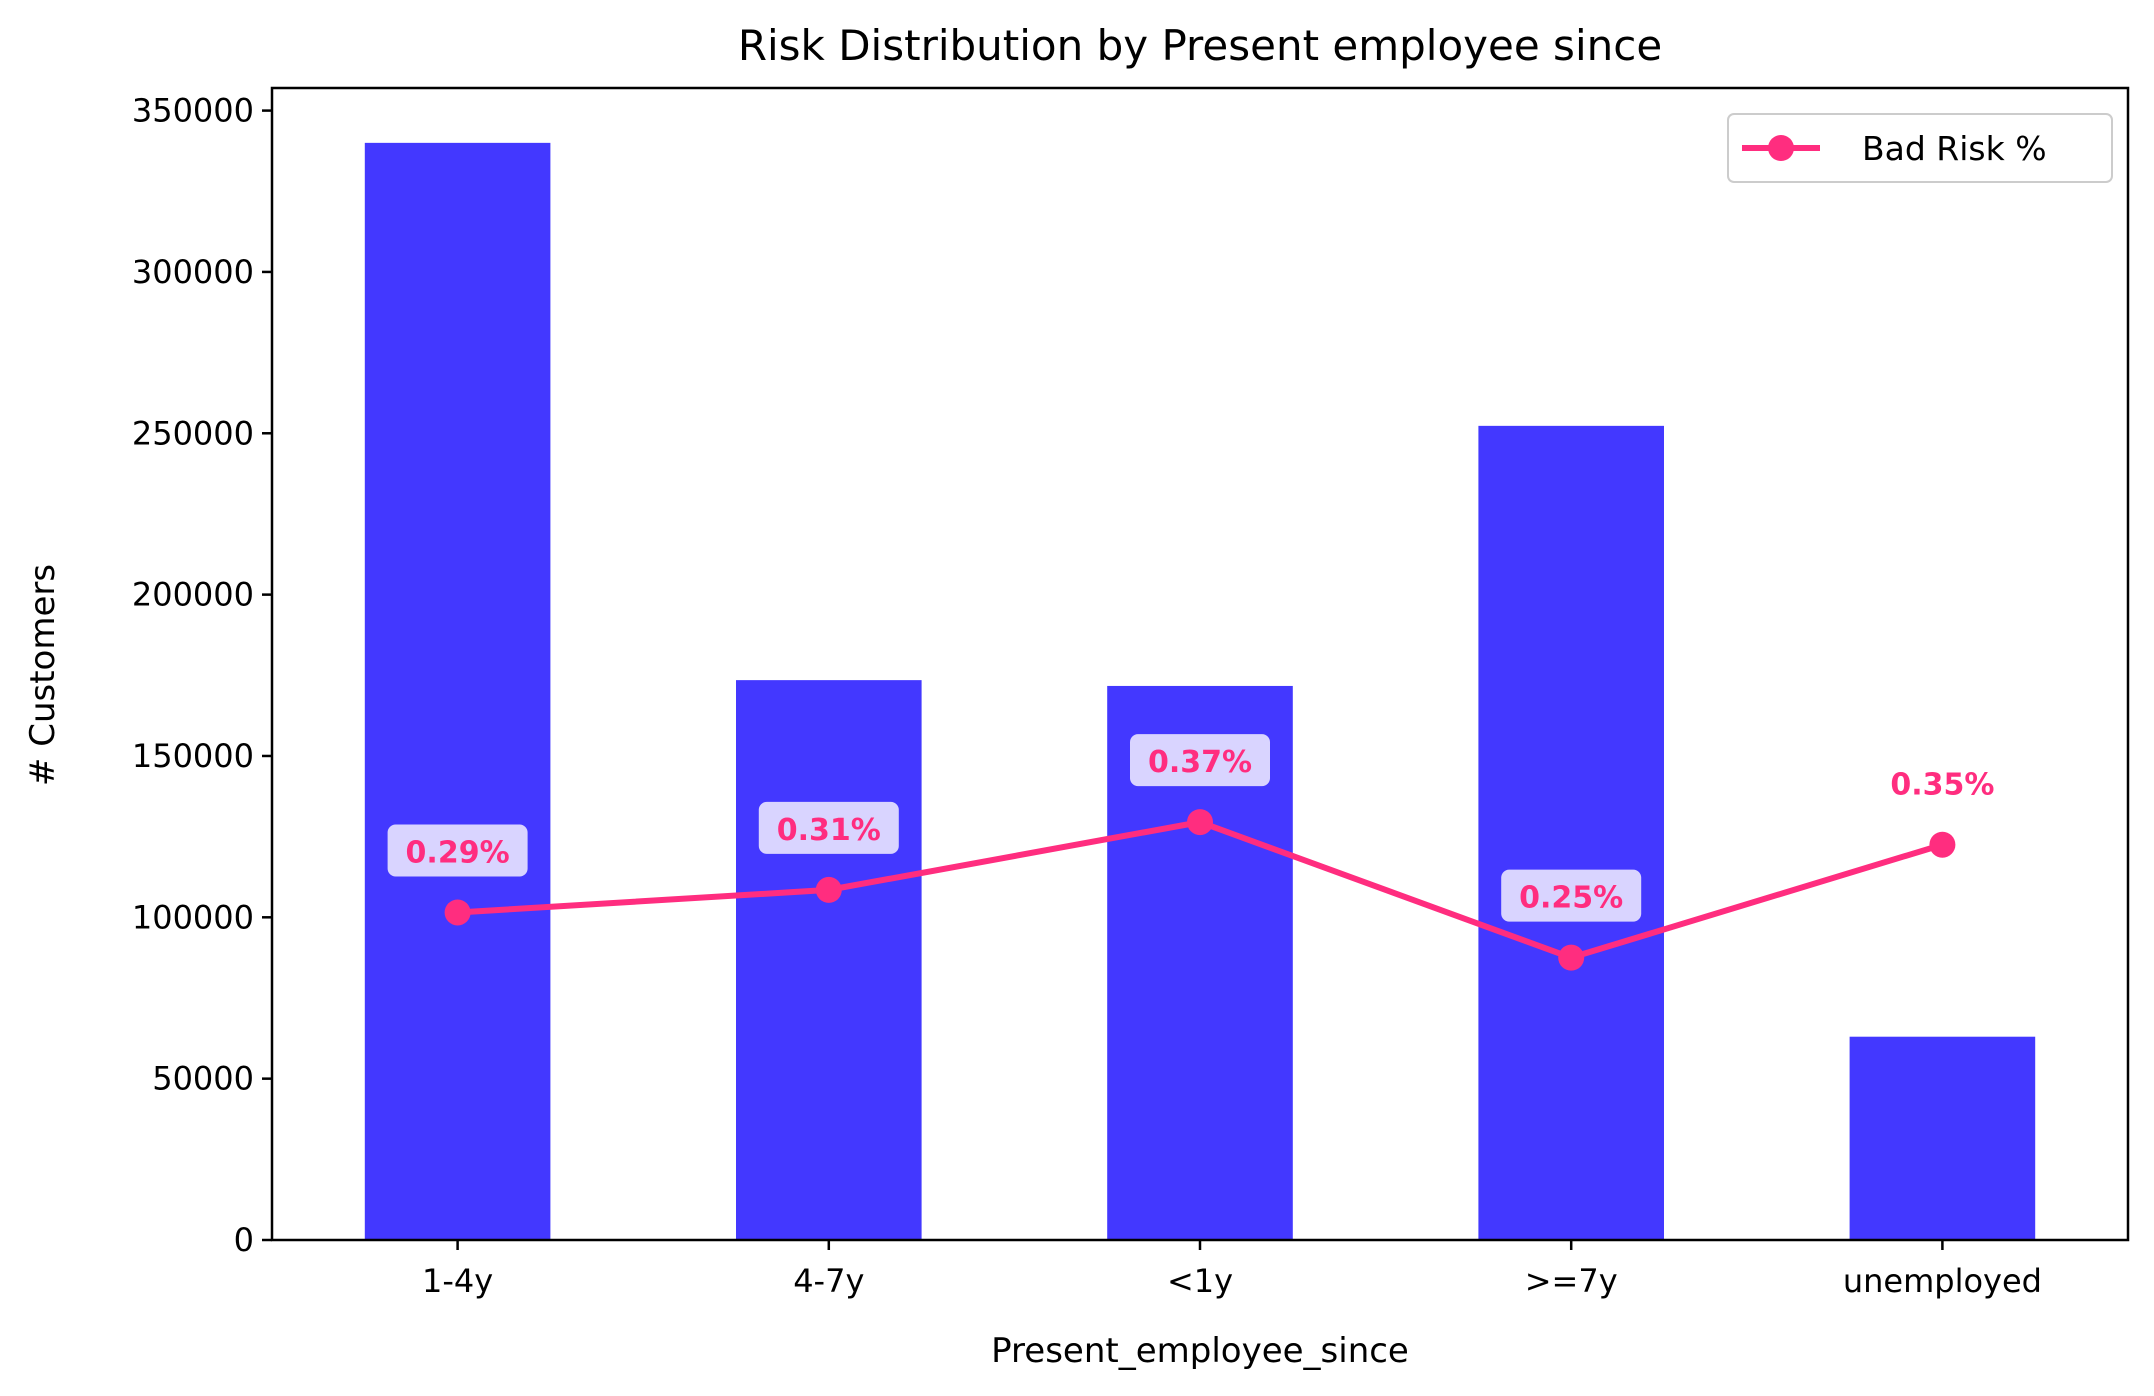 The height and width of the screenshot is (1396, 2154). I want to click on pct-label-4-7y: 0.31%, so click(829, 830).